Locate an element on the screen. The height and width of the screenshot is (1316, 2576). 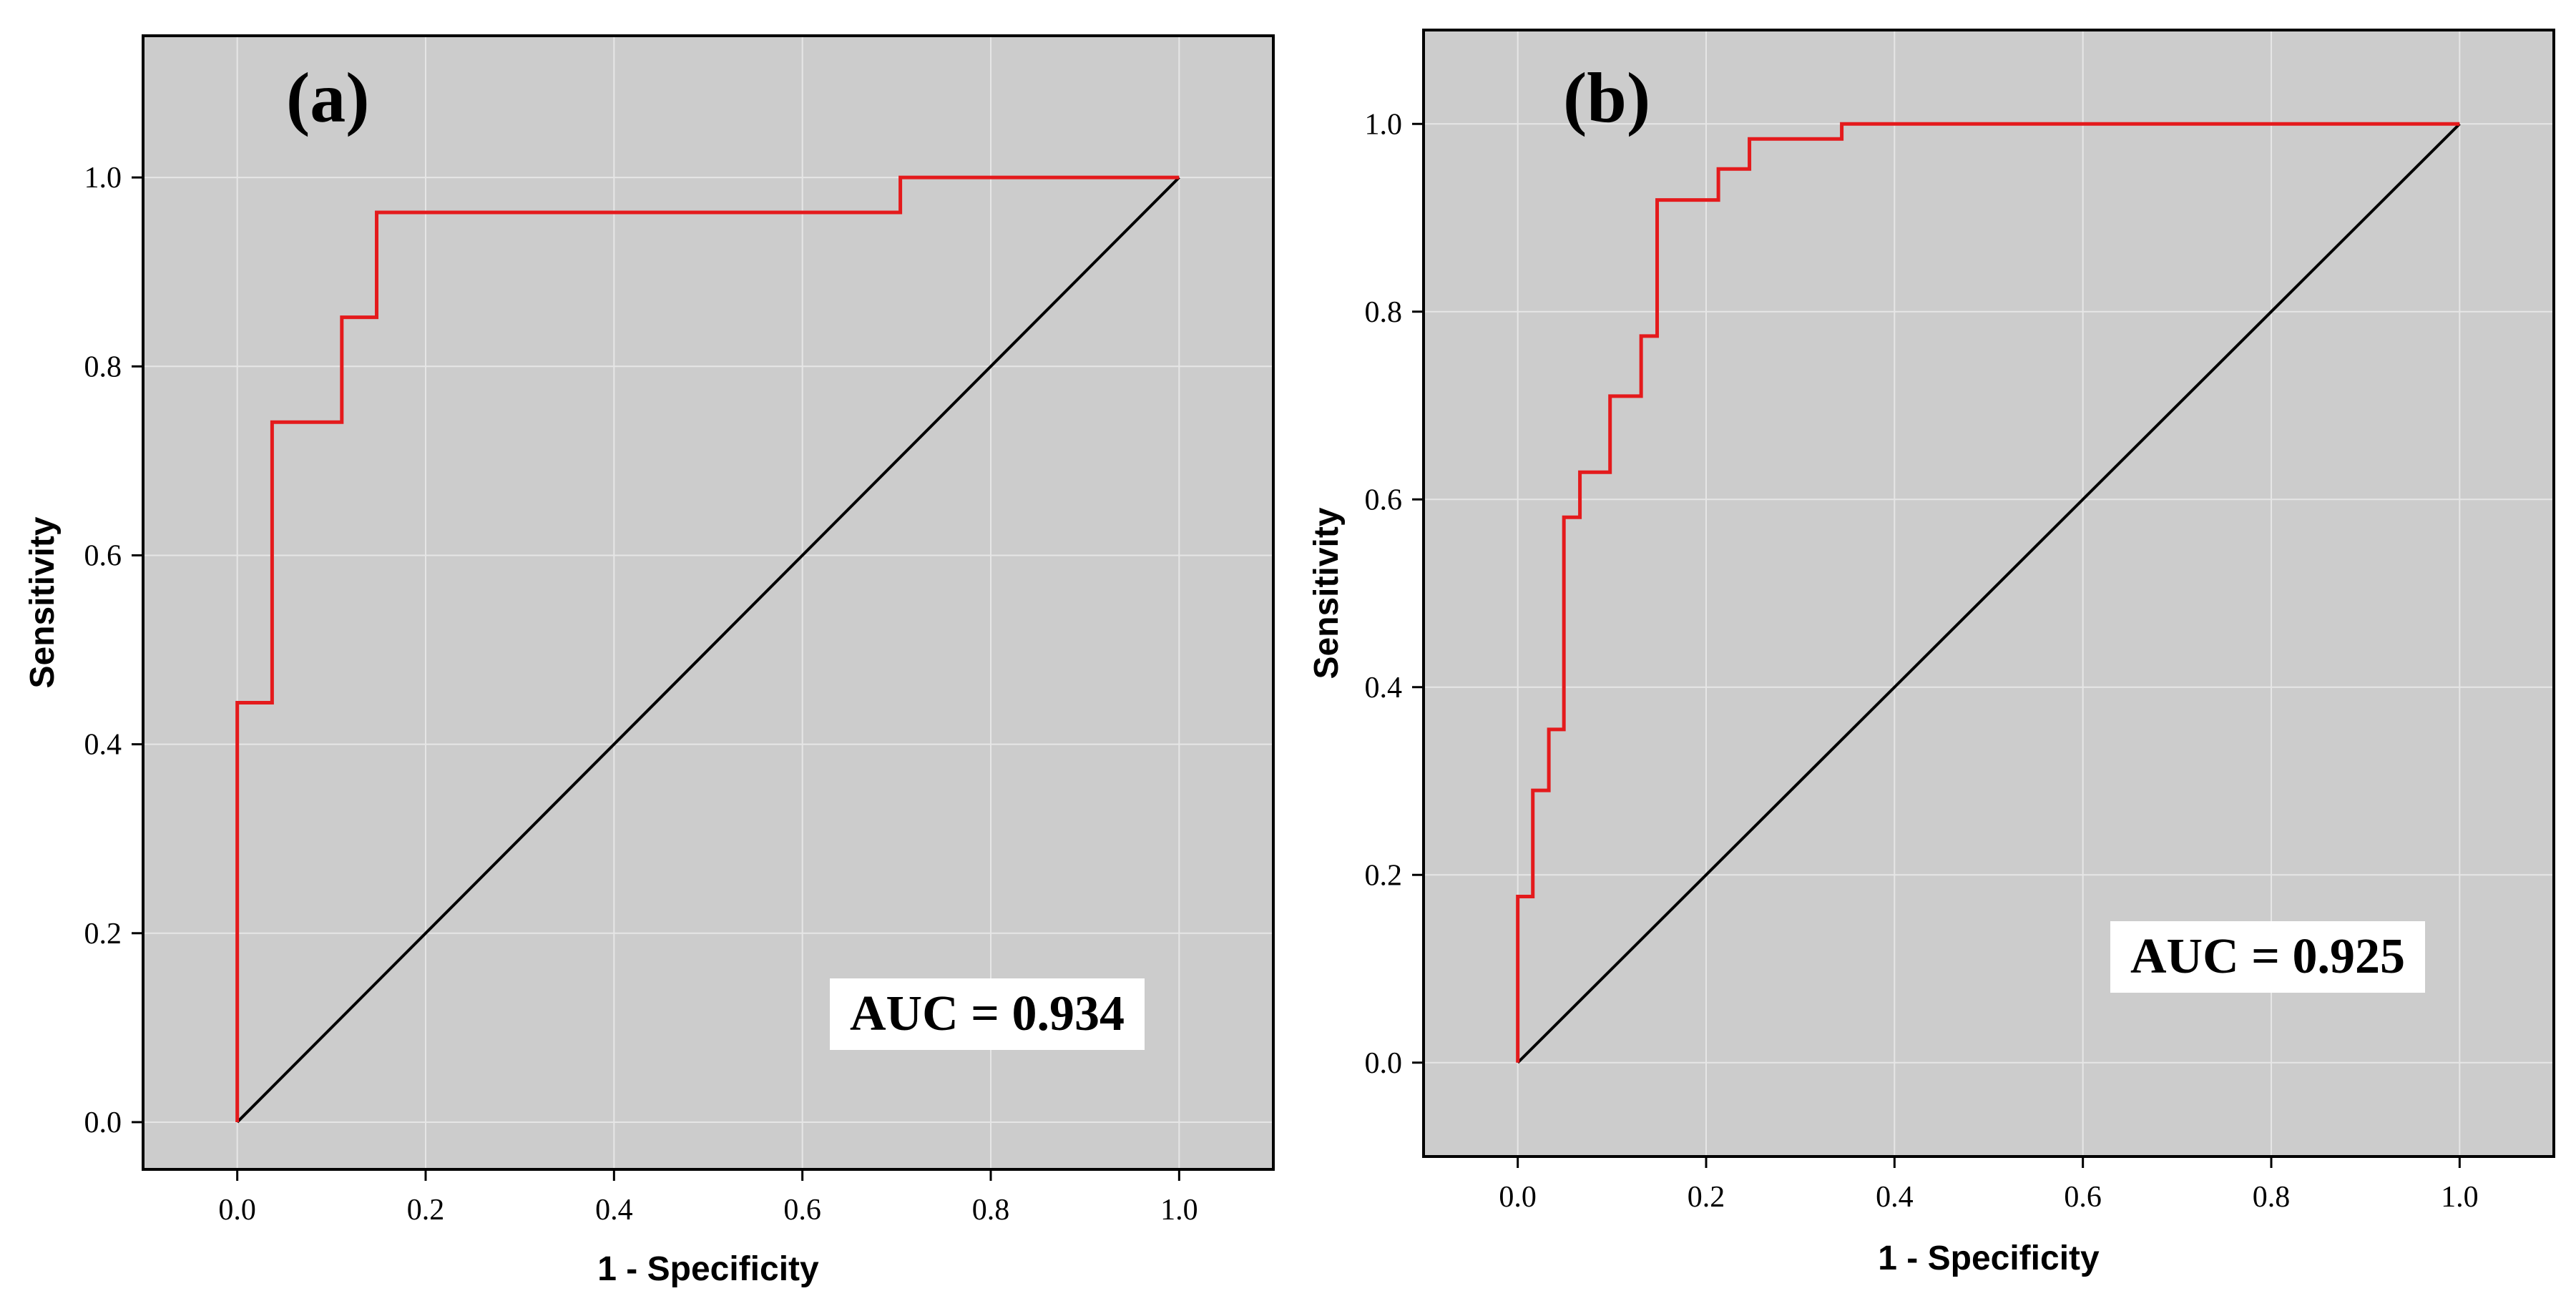
x-tick-label-b: 0.2 is located at coordinates (1707, 1197).